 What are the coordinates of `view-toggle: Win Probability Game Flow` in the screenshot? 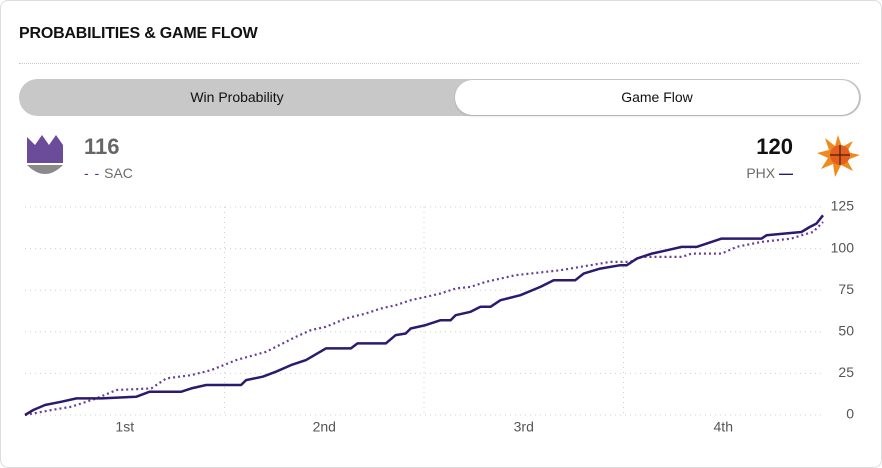 It's located at (440, 97).